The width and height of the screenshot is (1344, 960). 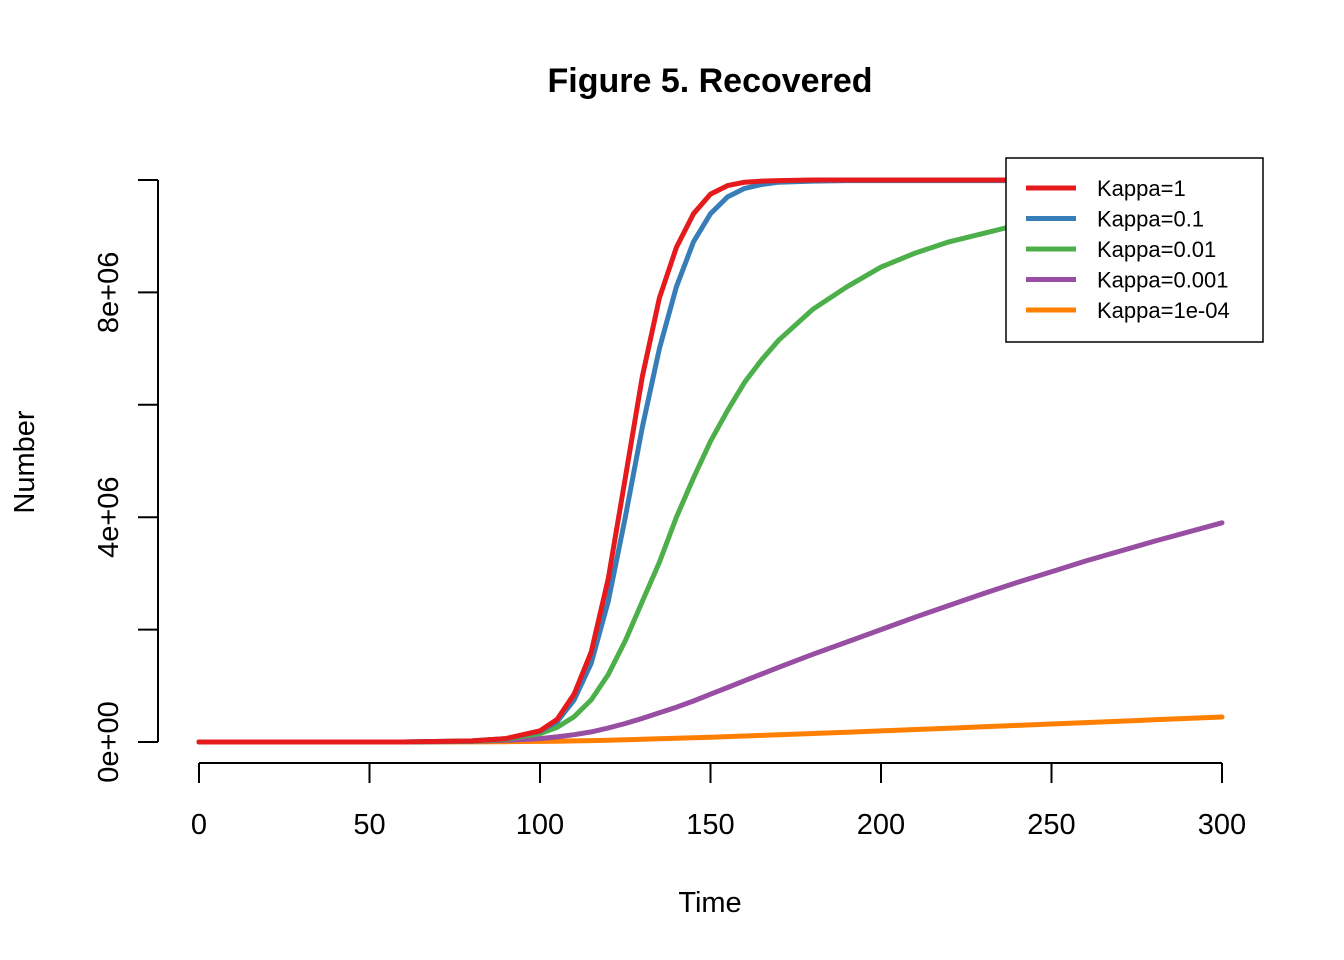 I want to click on x-tick-label: 250, so click(x=1051, y=825).